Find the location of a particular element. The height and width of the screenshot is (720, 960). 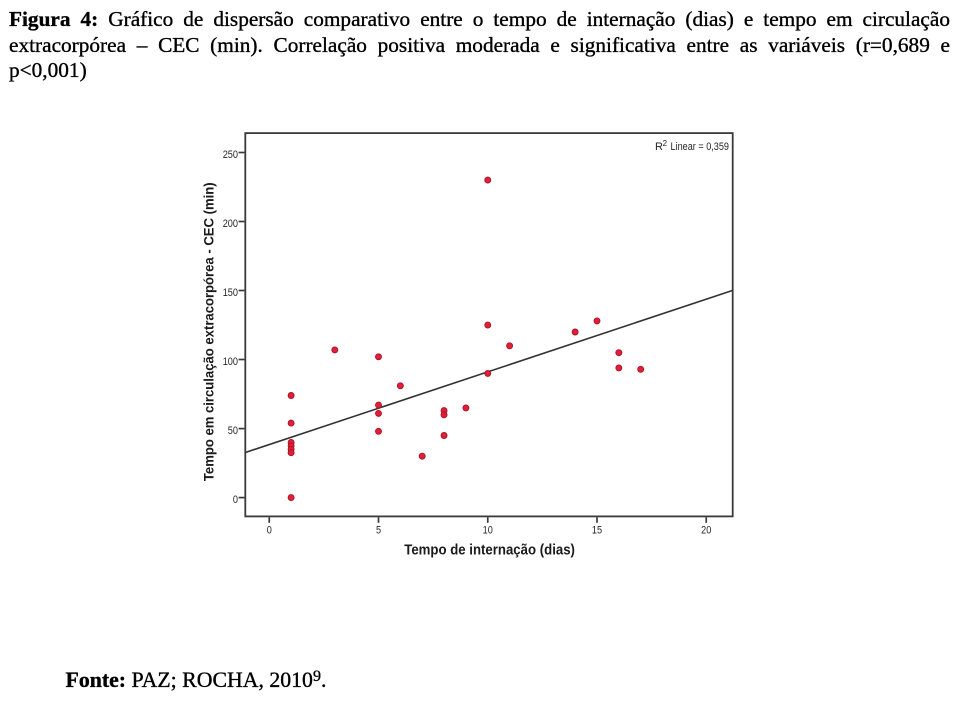

svg-text: 15 is located at coordinates (597, 531).